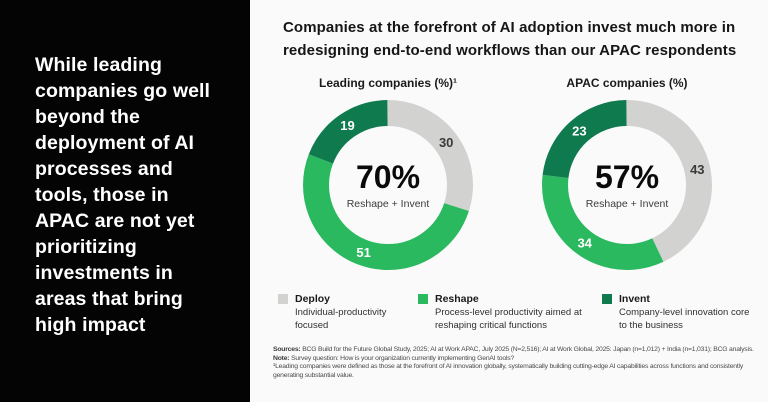 This screenshot has height=402, width=768. I want to click on legend-swatch-reshape-icon, so click(423, 299).